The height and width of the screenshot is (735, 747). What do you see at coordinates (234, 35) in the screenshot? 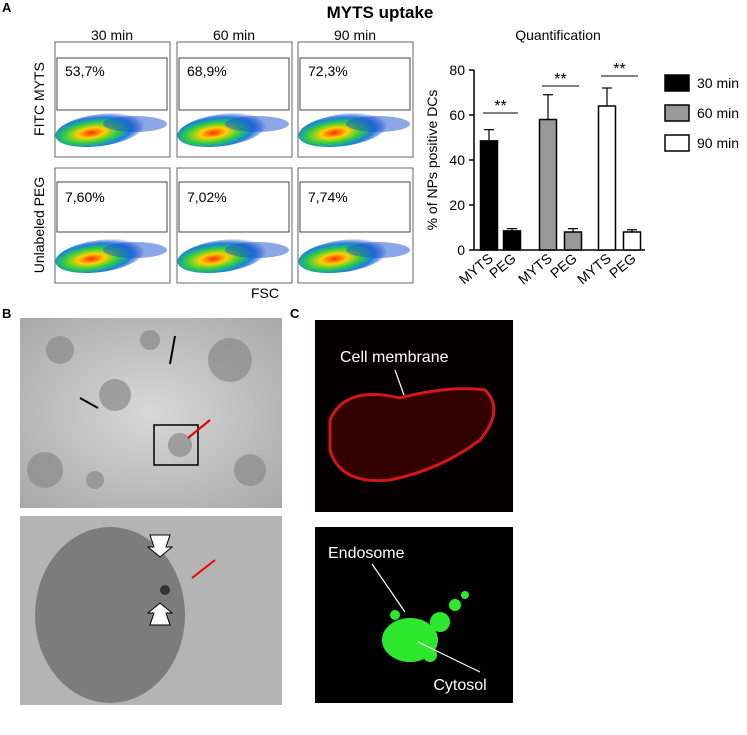
I see `column-label: 60 min` at bounding box center [234, 35].